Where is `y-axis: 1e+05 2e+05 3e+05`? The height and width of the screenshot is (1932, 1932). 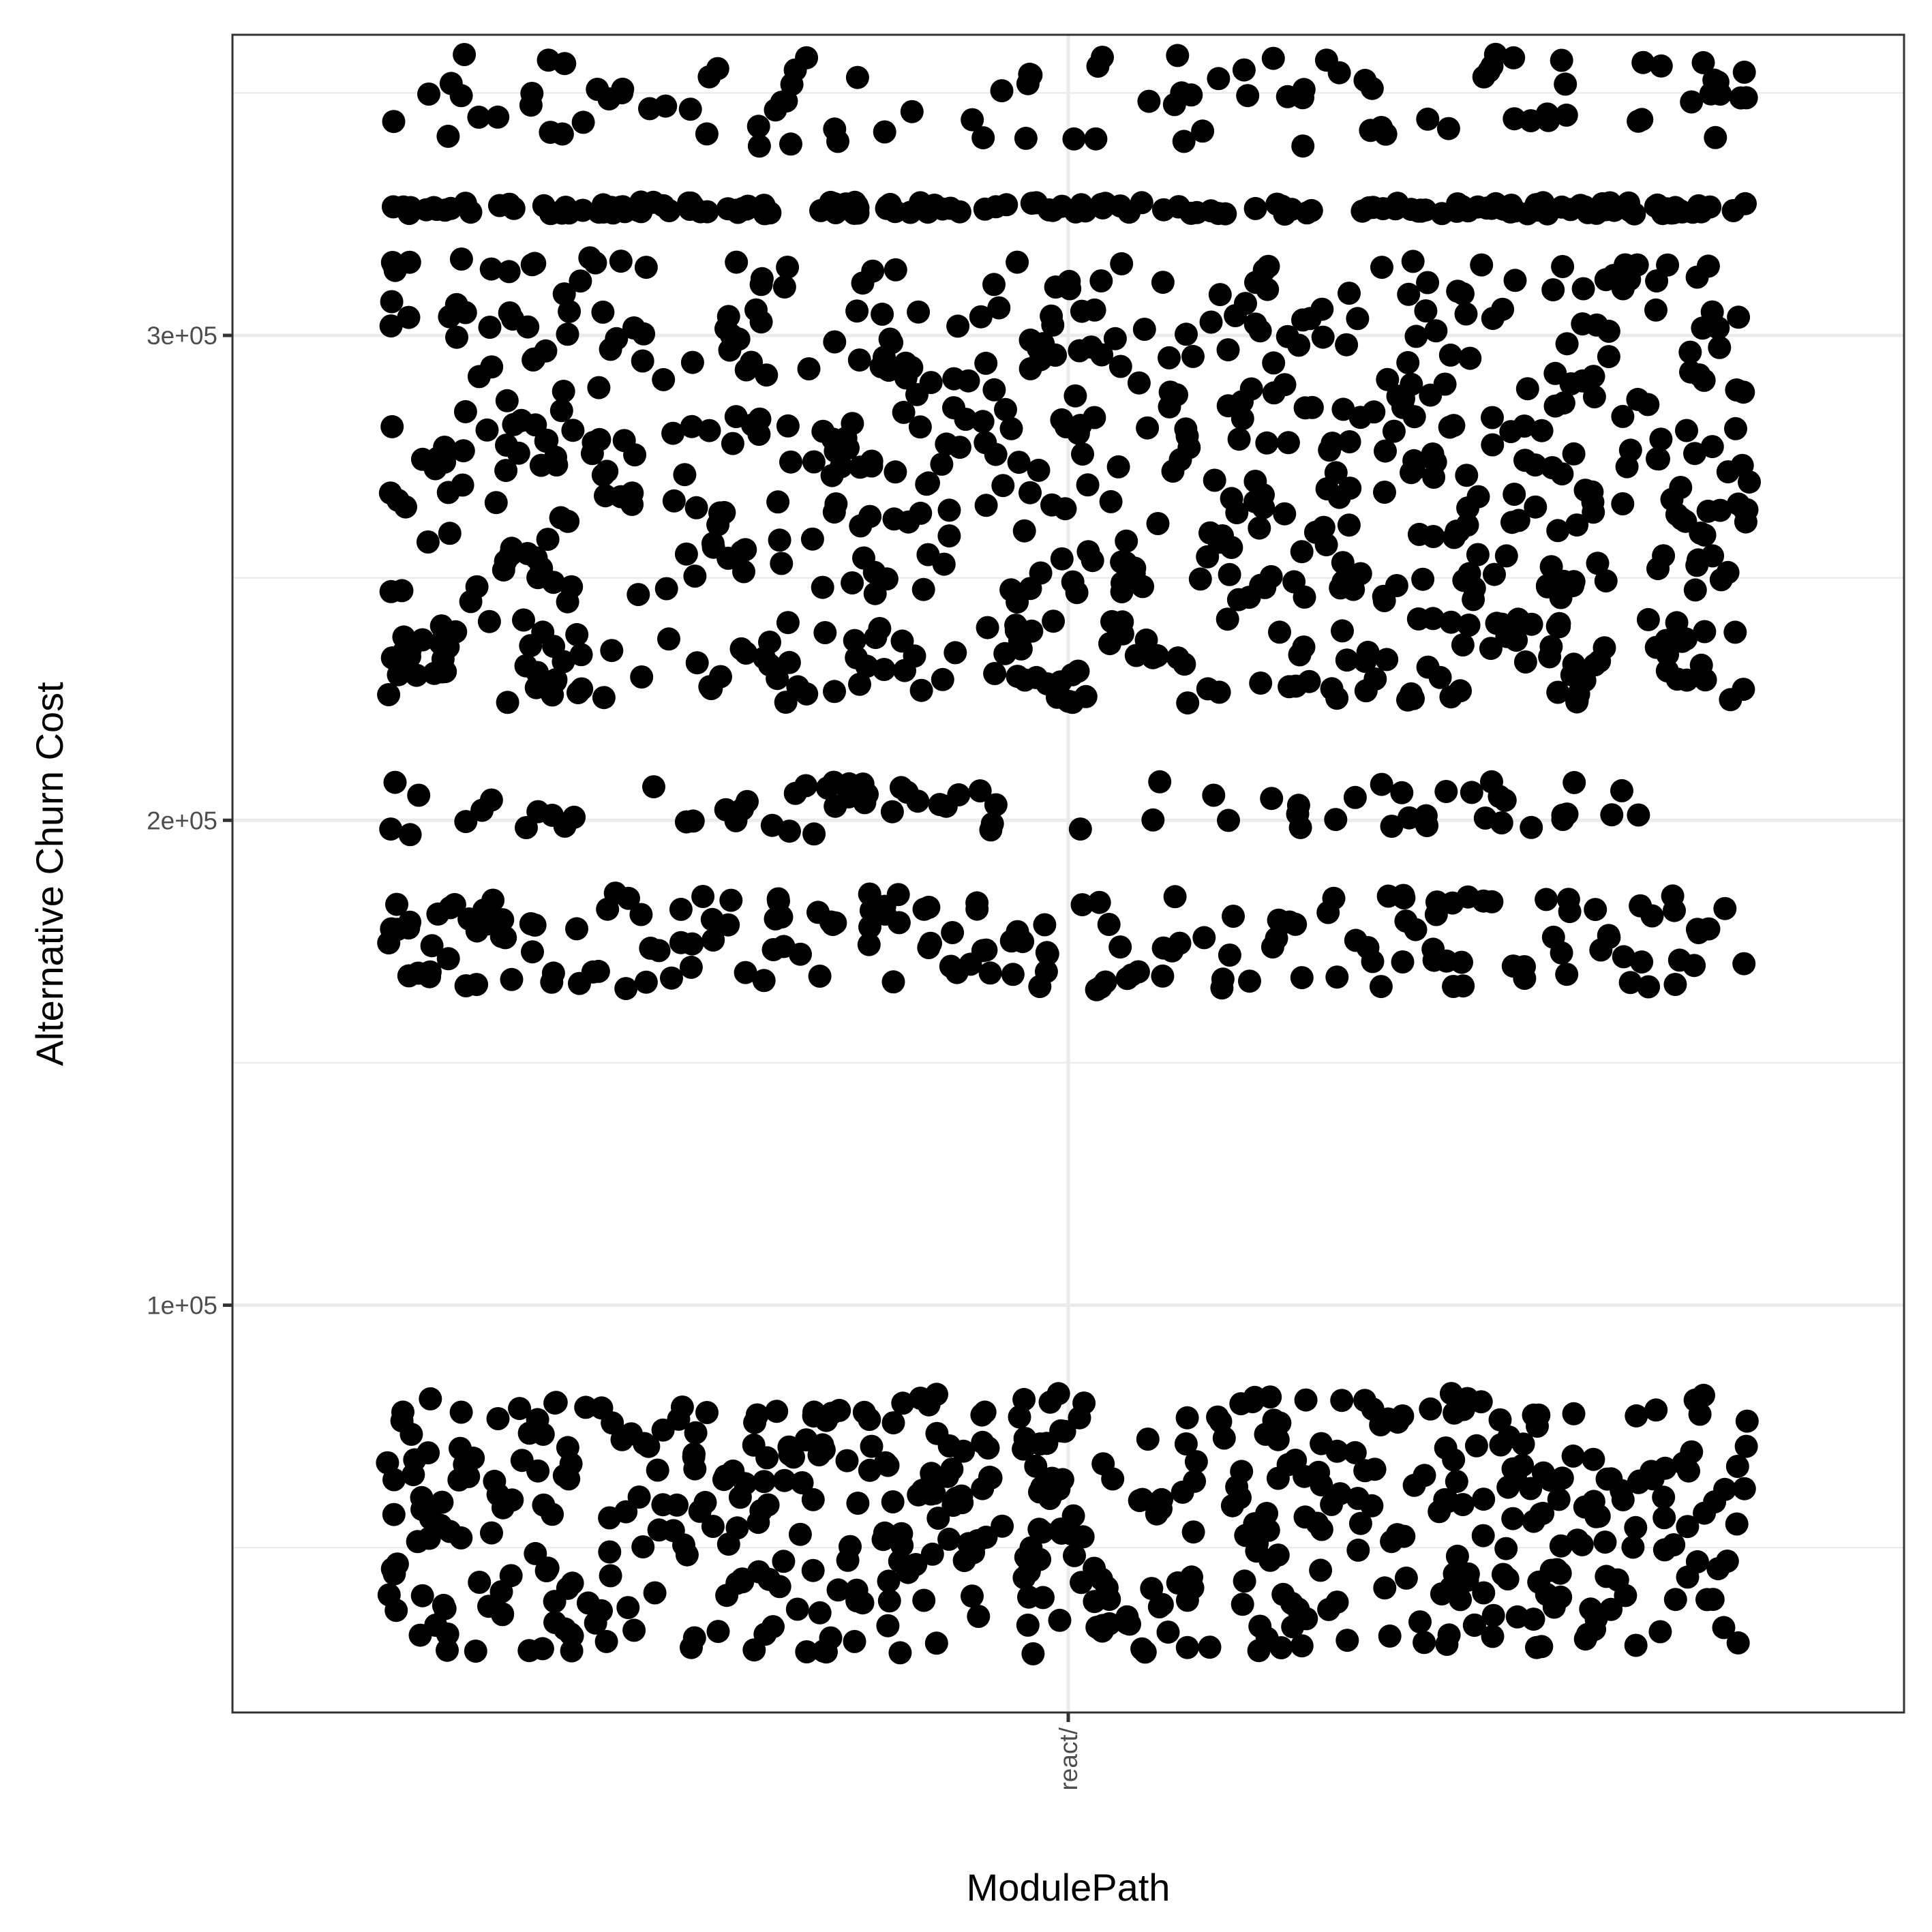
y-axis: 1e+05 2e+05 3e+05 is located at coordinates (189, 821).